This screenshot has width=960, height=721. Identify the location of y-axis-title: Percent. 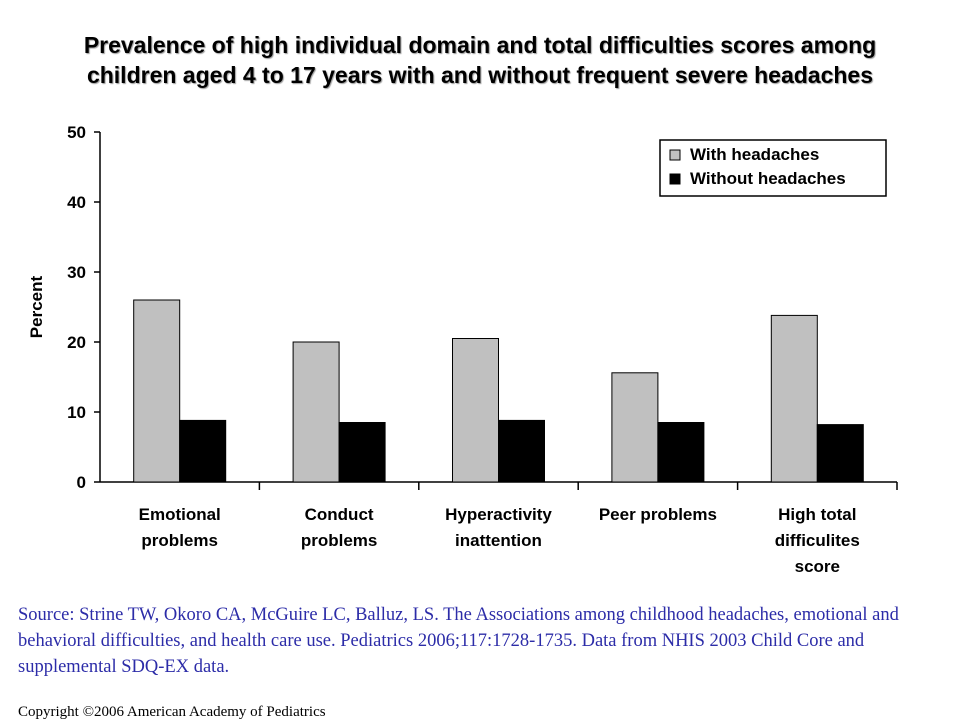
(36, 306).